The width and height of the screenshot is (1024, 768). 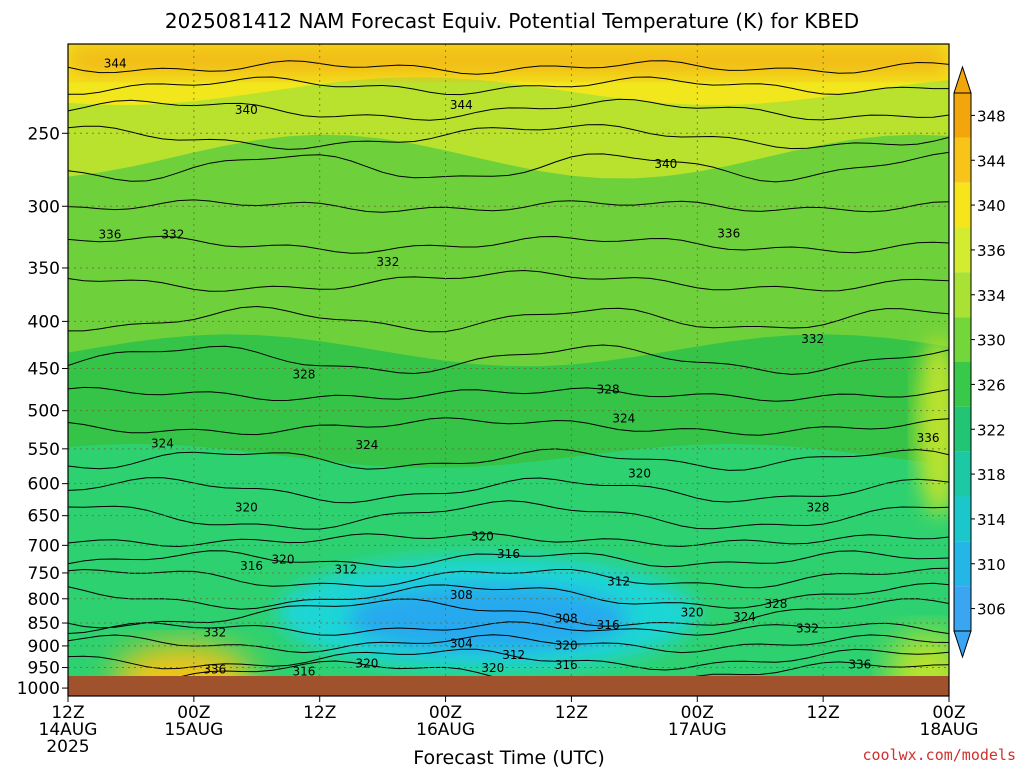 I want to click on colorbar: 348 344 340 336 334 330 326 322 318 314 310 306, so click(x=979, y=362).